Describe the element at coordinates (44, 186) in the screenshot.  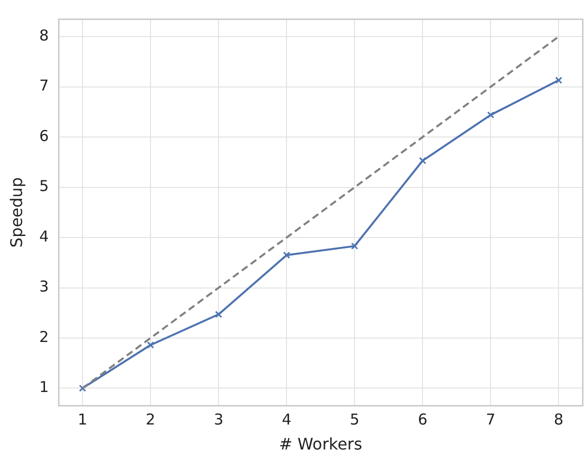
I see `y-tick-label: 5` at that location.